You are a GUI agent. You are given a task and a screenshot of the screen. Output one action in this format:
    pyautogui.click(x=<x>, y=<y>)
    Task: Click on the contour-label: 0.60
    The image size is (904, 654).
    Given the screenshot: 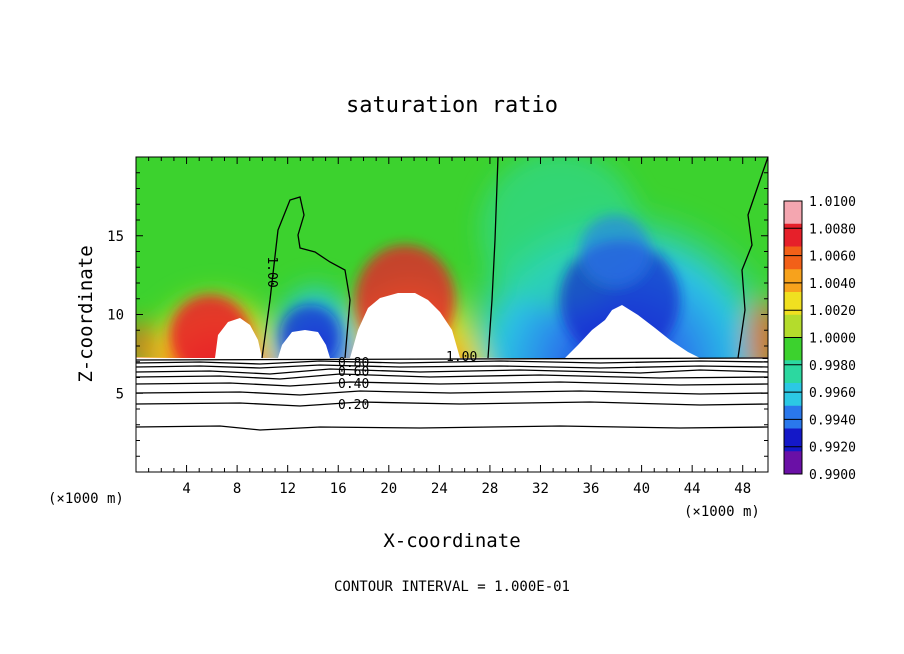 What is the action you would take?
    pyautogui.click(x=353, y=372)
    